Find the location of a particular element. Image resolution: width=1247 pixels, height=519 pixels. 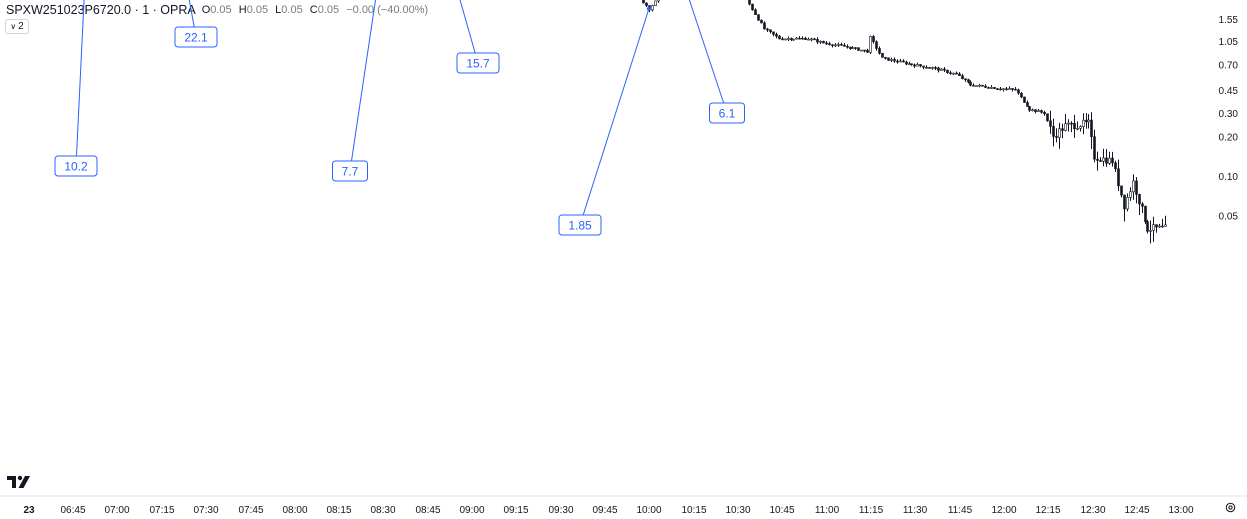

low-label: L is located at coordinates (278, 10).